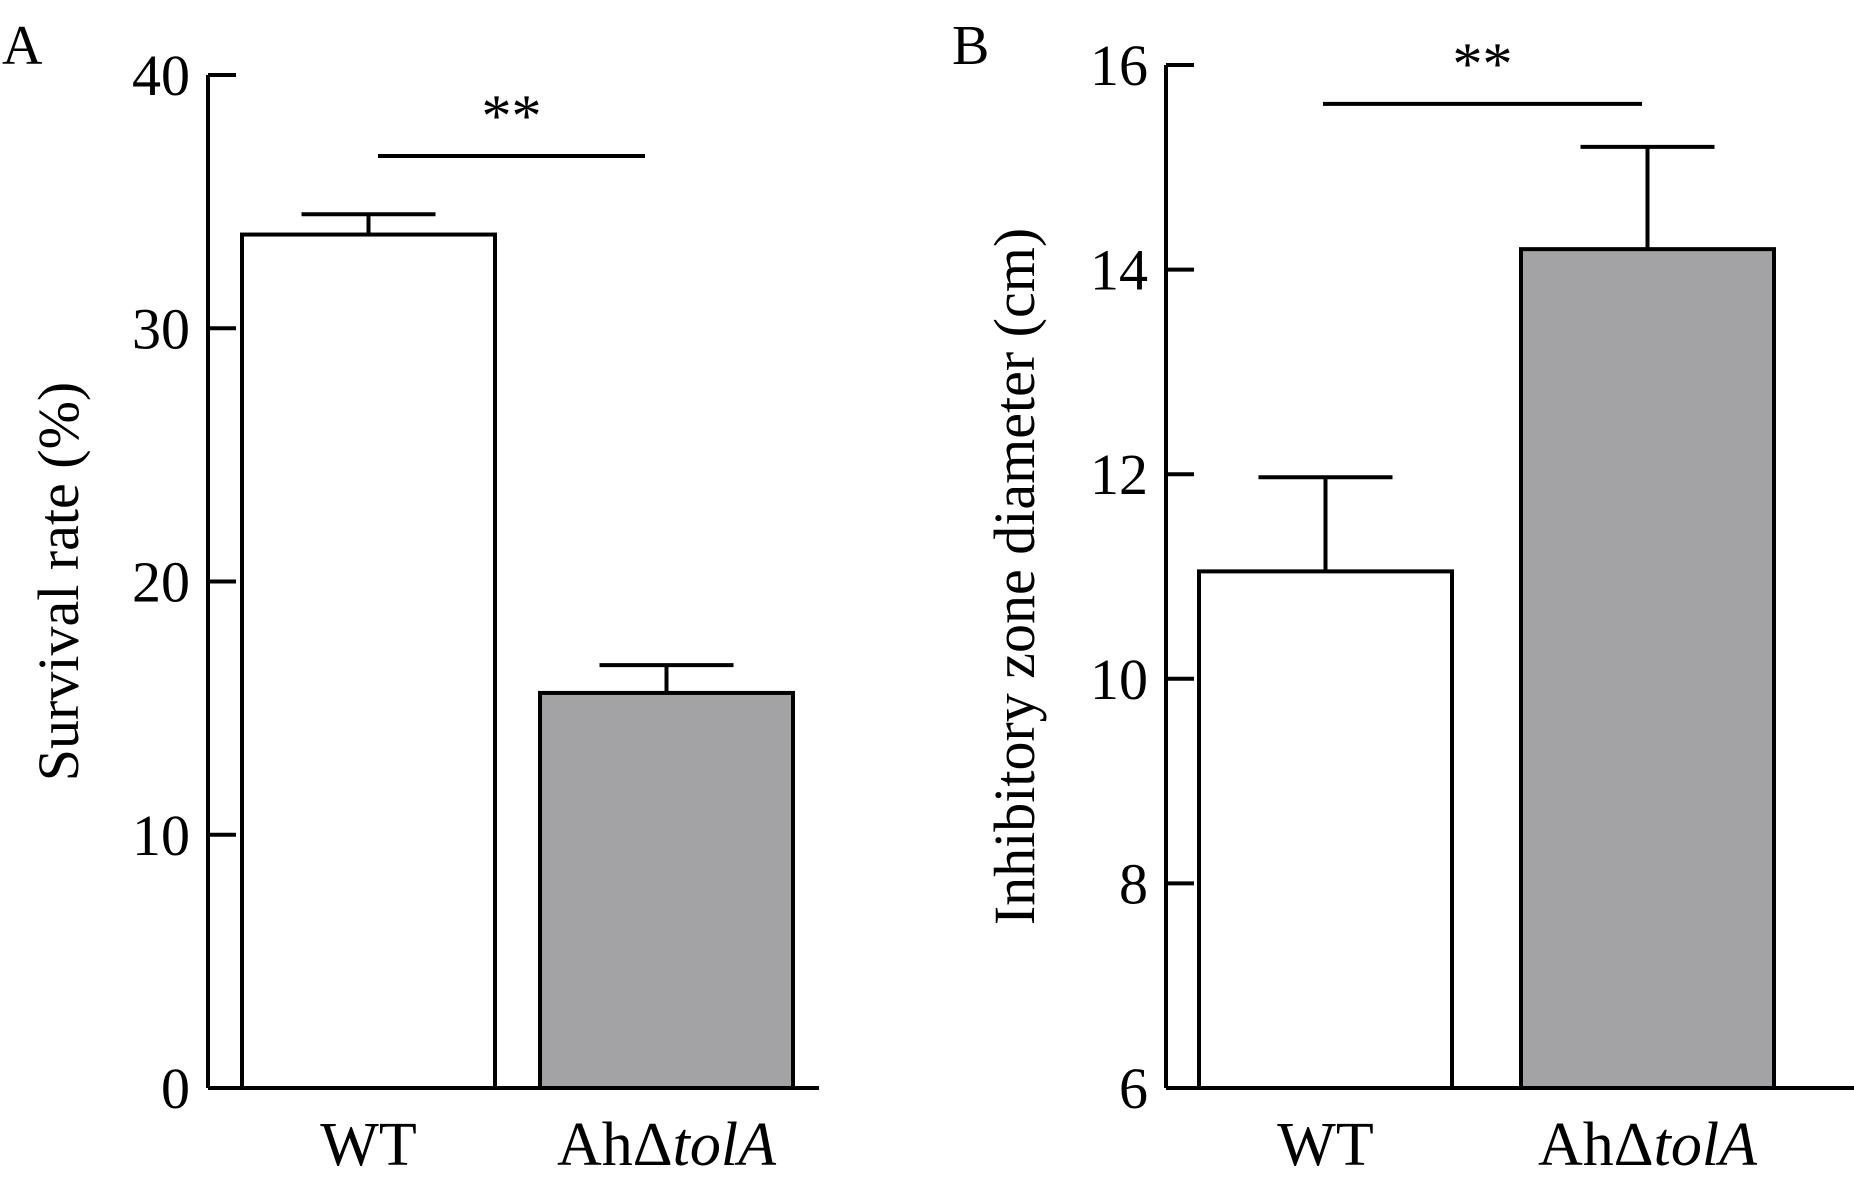 Image resolution: width=1854 pixels, height=1189 pixels. Describe the element at coordinates (1119, 65) in the screenshot. I see `y-tick-label: 16` at that location.